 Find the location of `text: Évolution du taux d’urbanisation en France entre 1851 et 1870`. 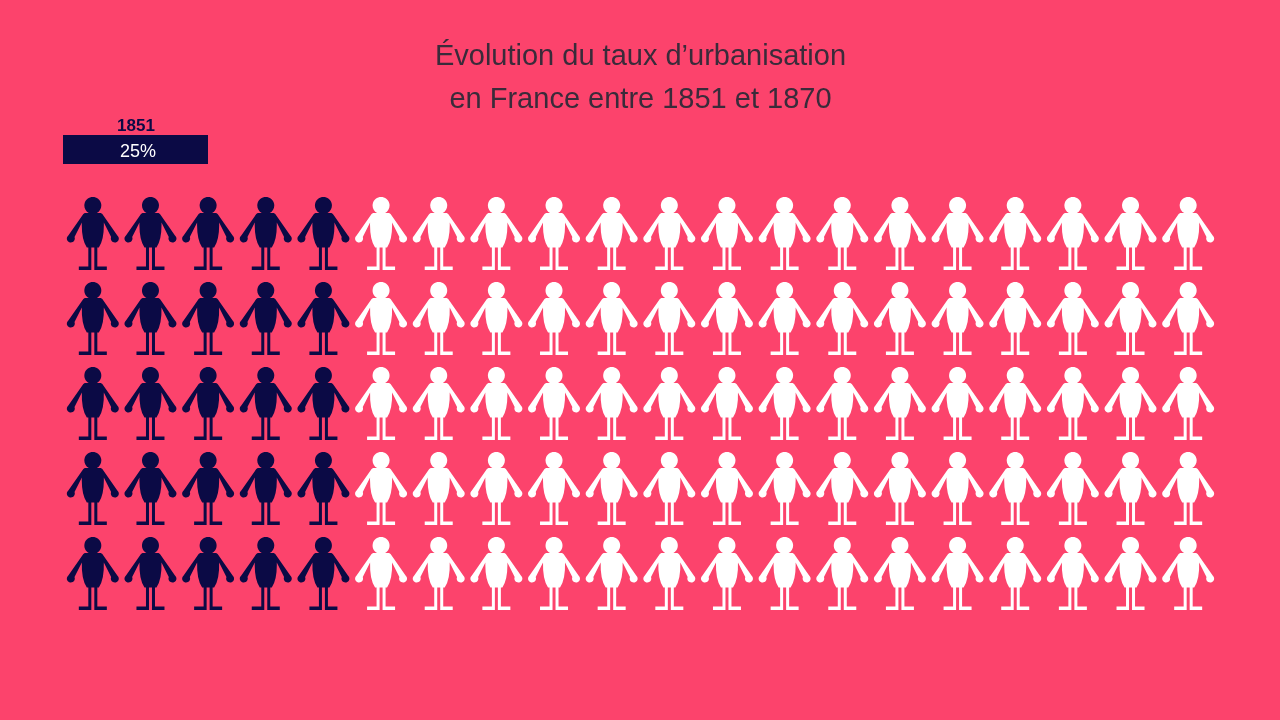

text: Évolution du taux d’urbanisation en France entre 1851 et 1870 is located at coordinates (640, 76).